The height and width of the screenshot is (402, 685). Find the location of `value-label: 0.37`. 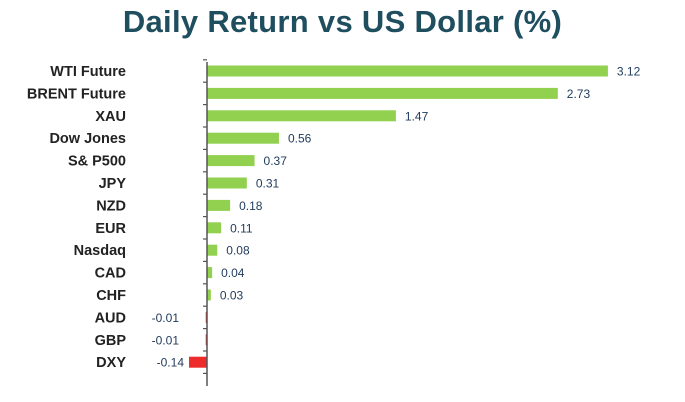

value-label: 0.37 is located at coordinates (276, 161).